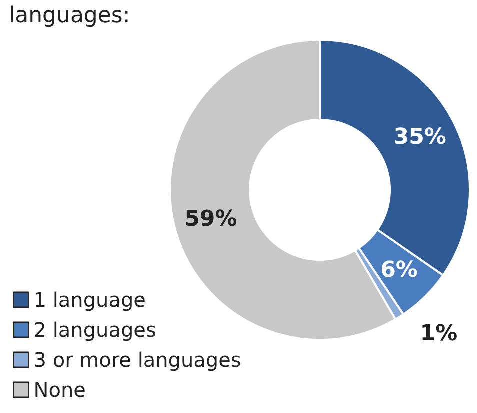 This screenshot has width=477, height=413. Describe the element at coordinates (439, 334) in the screenshot. I see `data-label: 1%` at that location.